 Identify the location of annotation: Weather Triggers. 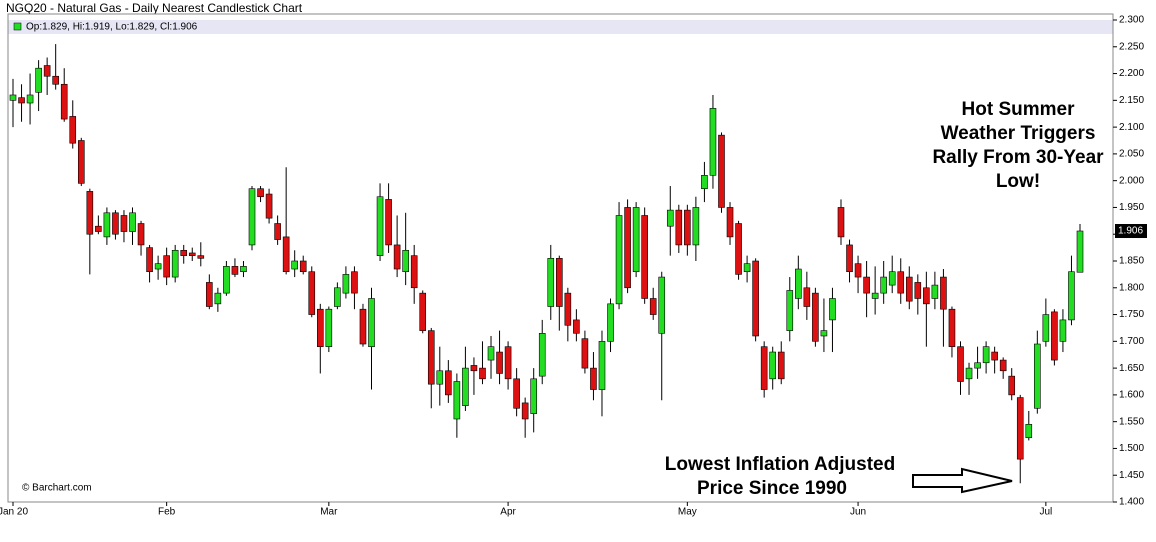
(1018, 133).